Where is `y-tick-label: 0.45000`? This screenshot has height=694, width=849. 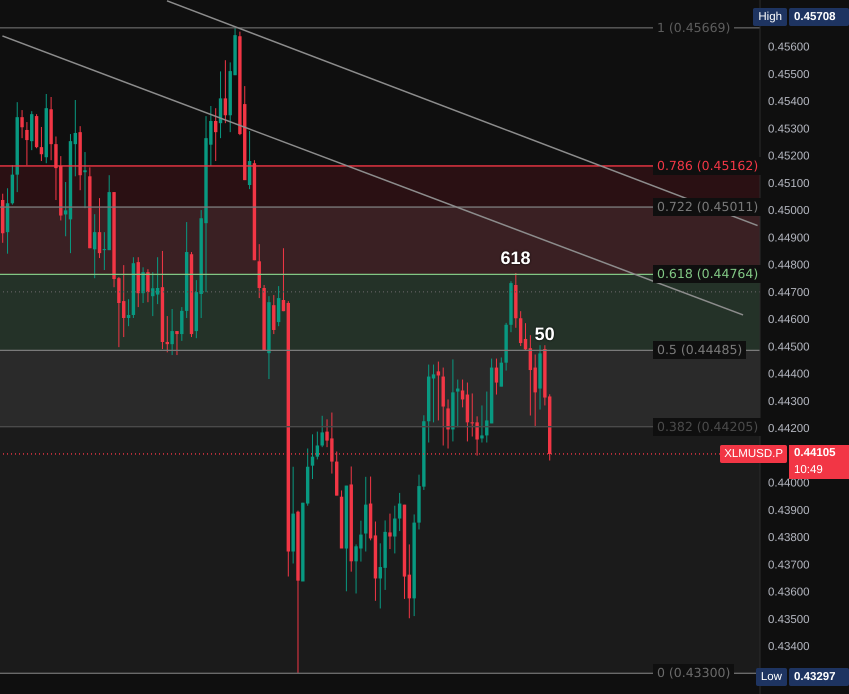 y-tick-label: 0.45000 is located at coordinates (789, 211).